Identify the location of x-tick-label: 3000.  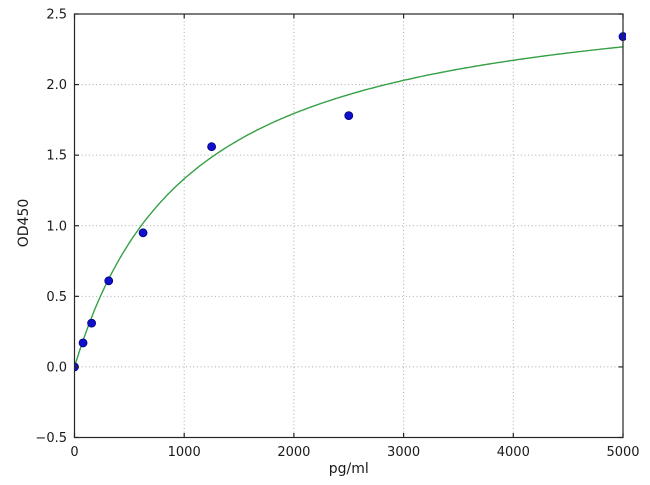
(403, 452).